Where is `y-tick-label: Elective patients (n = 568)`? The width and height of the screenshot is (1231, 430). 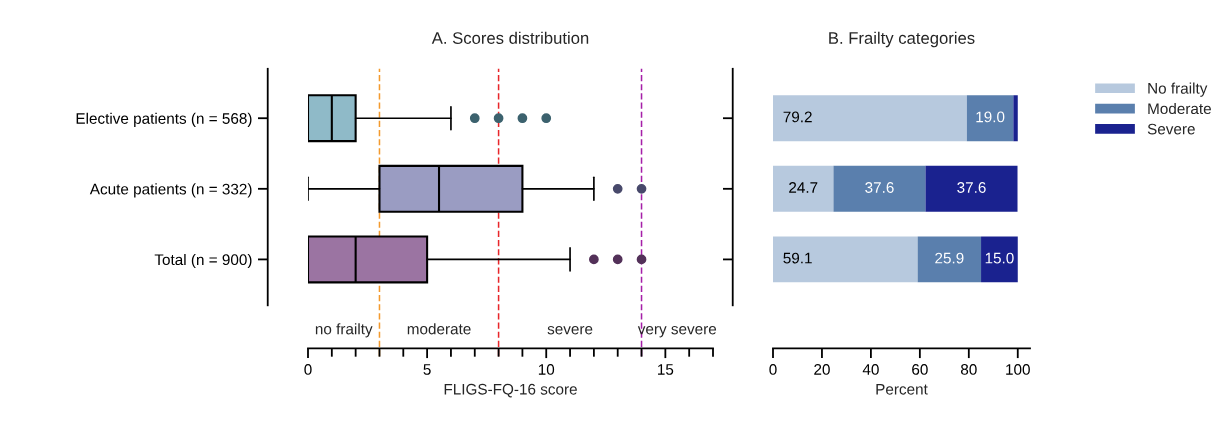 y-tick-label: Elective patients (n = 568) is located at coordinates (164, 119).